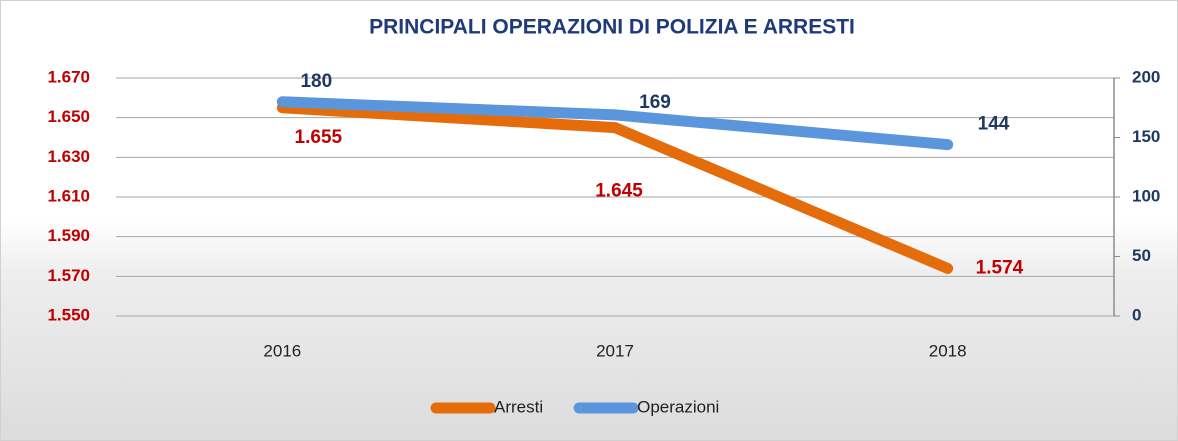 This screenshot has height=441, width=1178. What do you see at coordinates (1146, 195) in the screenshot?
I see `y2-tick-label: 100` at bounding box center [1146, 195].